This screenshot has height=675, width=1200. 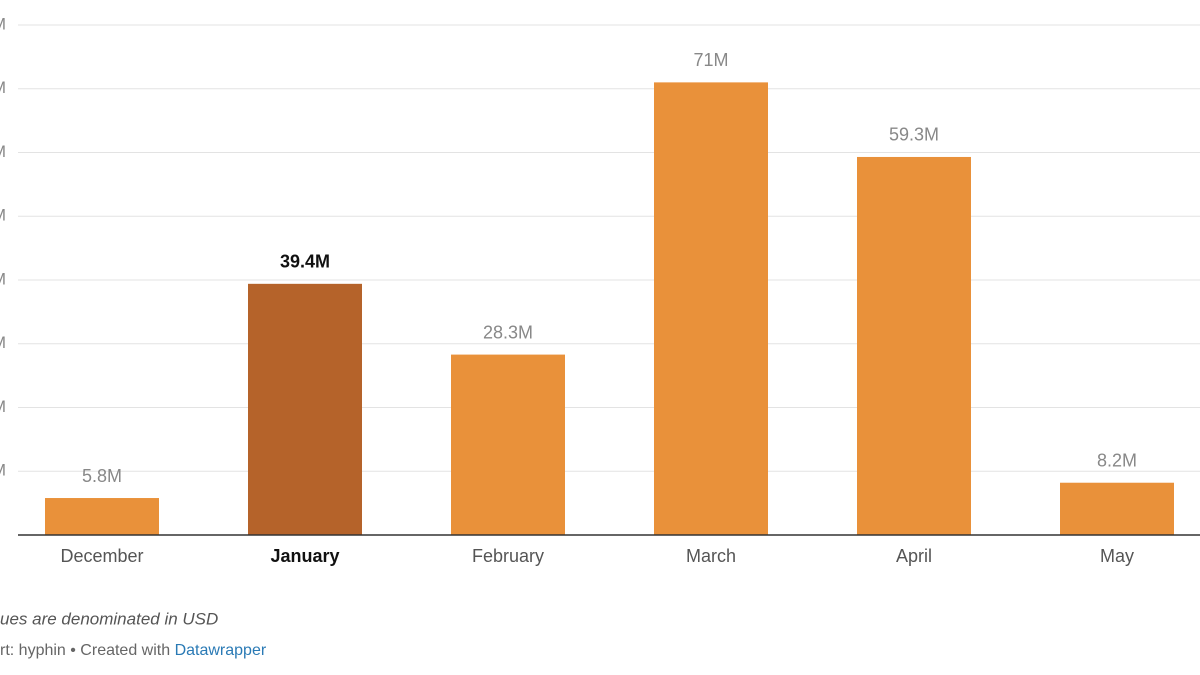 I want to click on note: ues are denominated in USD, so click(x=109, y=618).